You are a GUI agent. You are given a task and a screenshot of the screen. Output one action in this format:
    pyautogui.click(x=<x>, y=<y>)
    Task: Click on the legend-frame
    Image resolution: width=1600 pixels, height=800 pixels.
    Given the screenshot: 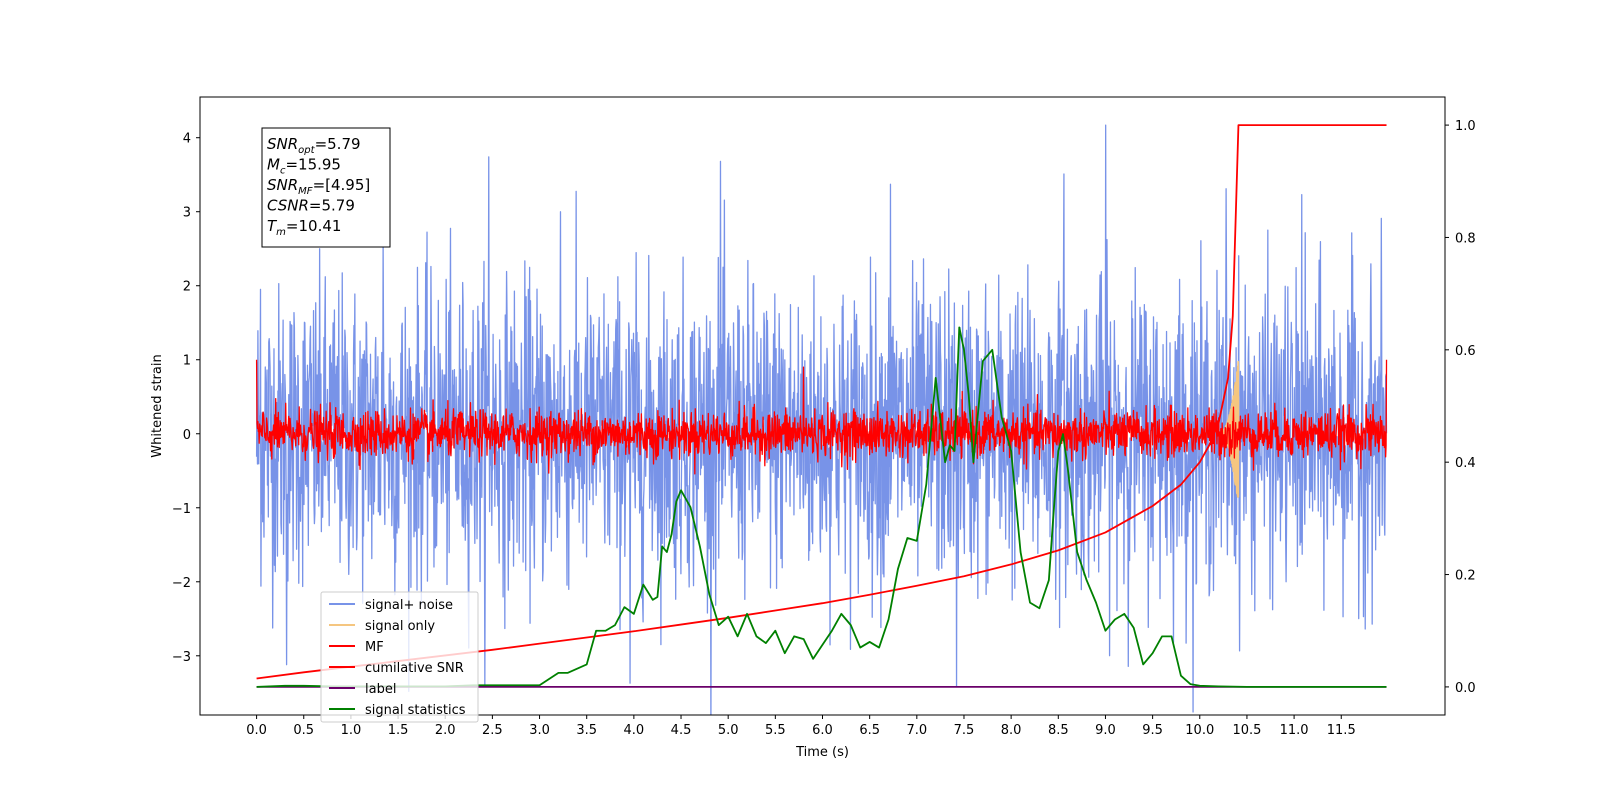 What is the action you would take?
    pyautogui.click(x=399, y=657)
    